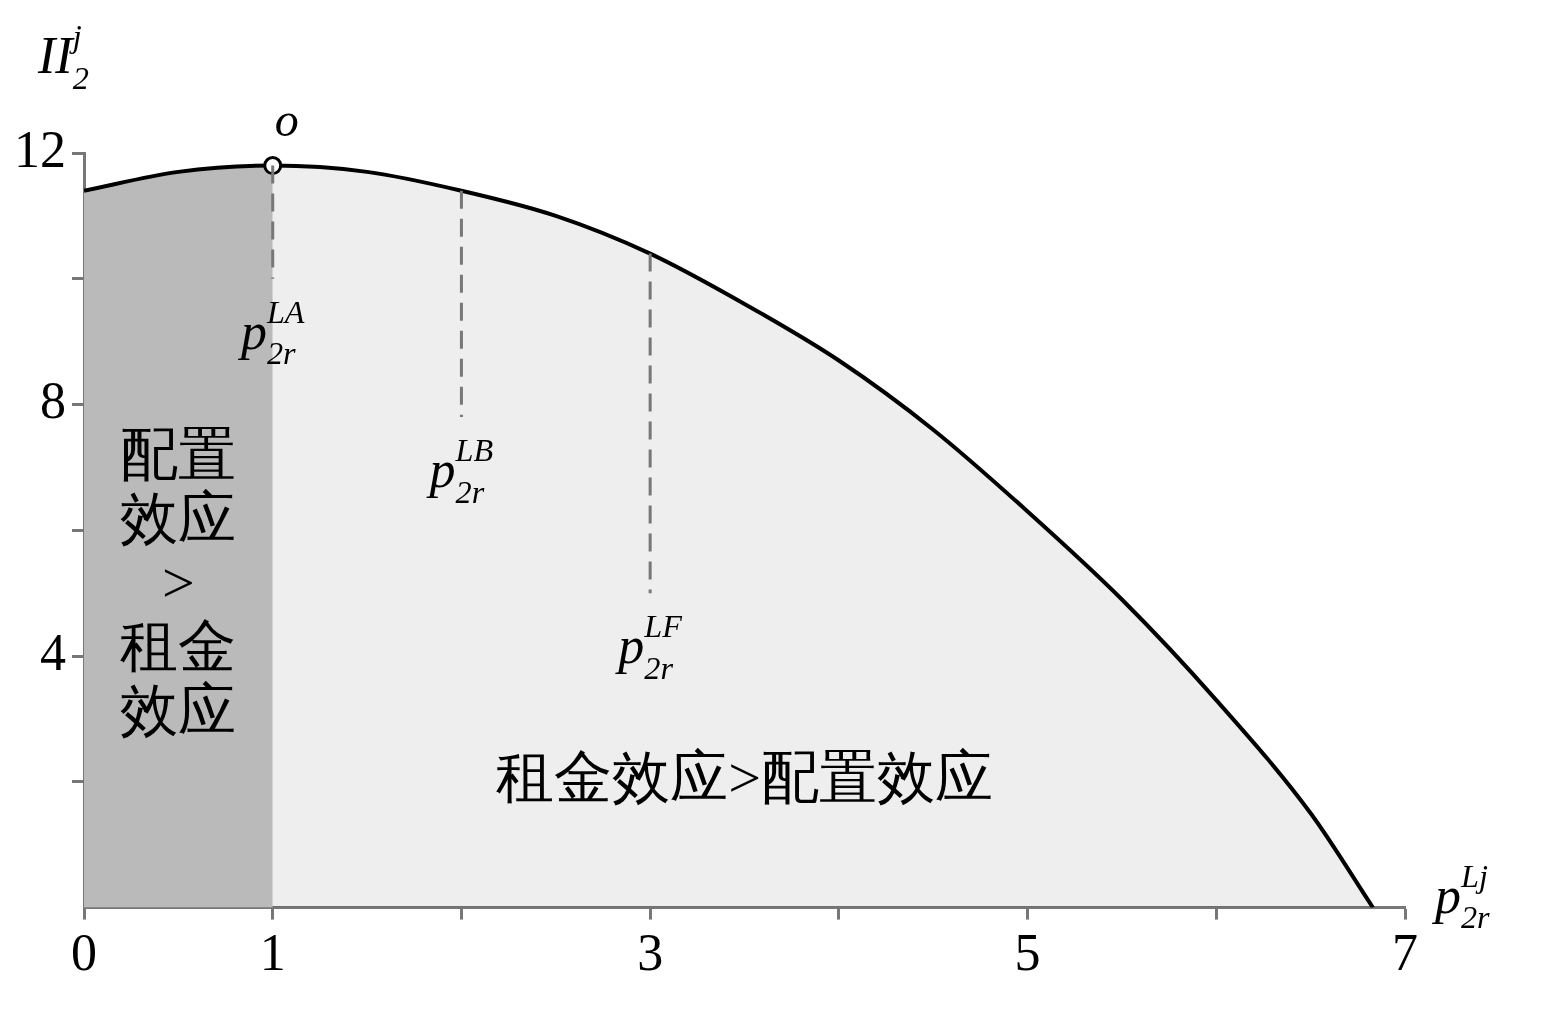 Image resolution: width=1553 pixels, height=1012 pixels. Describe the element at coordinates (650, 953) in the screenshot. I see `x-tick-label: 3` at that location.